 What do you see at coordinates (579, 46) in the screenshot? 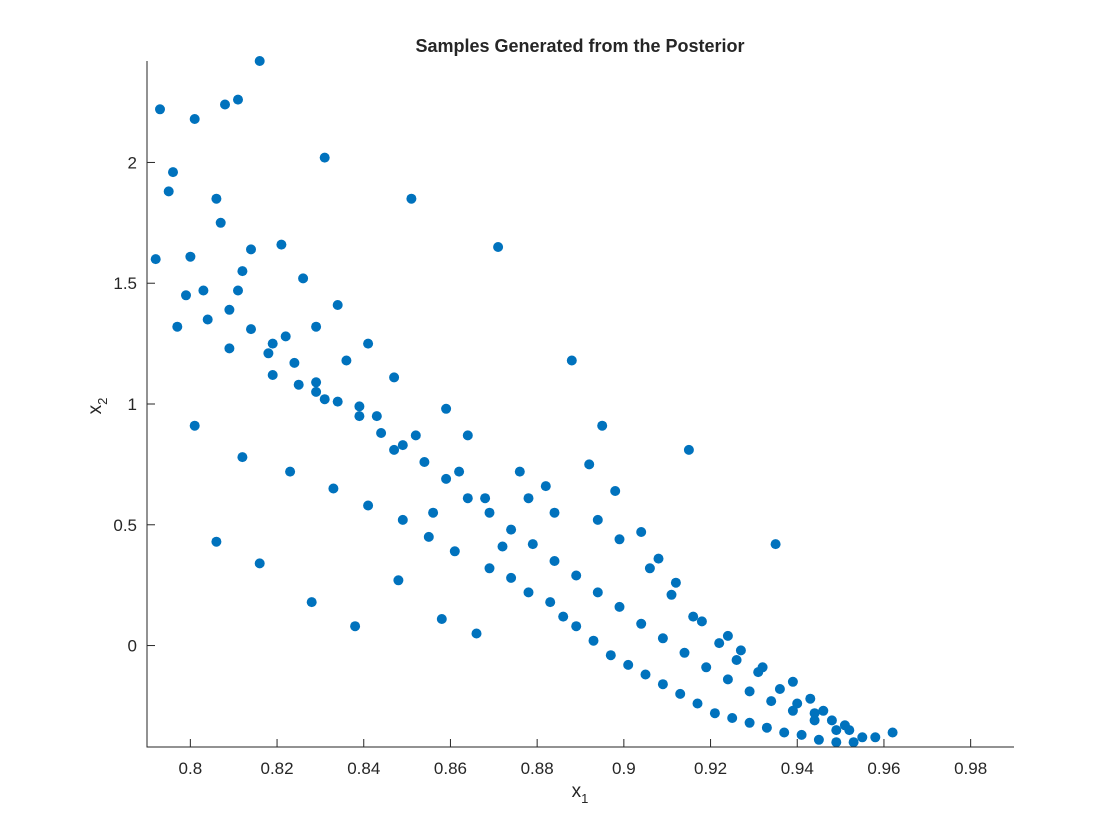
I see `chart-title: Samples Generated from the Posterior` at bounding box center [579, 46].